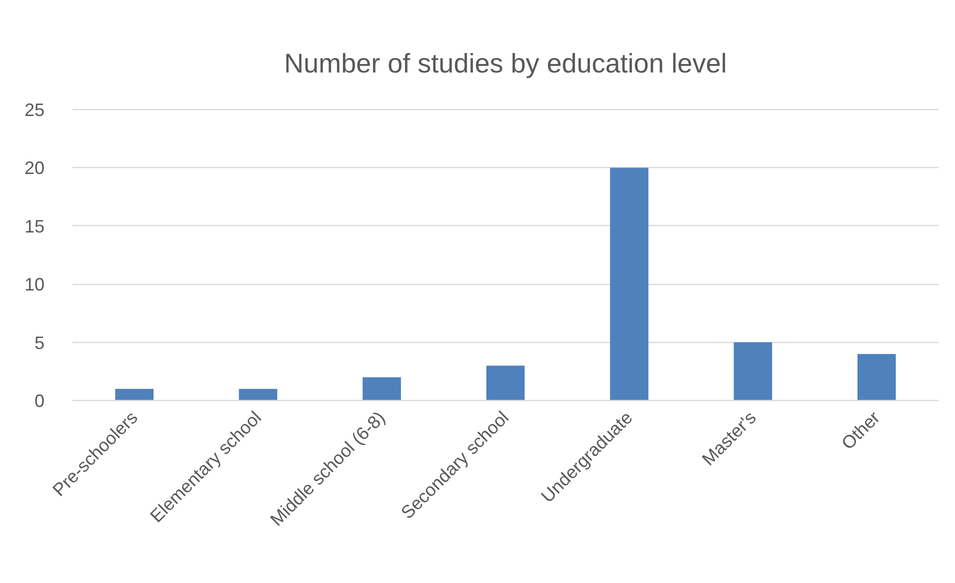 This screenshot has height=583, width=955. I want to click on y-tick-label: 0, so click(39, 401).